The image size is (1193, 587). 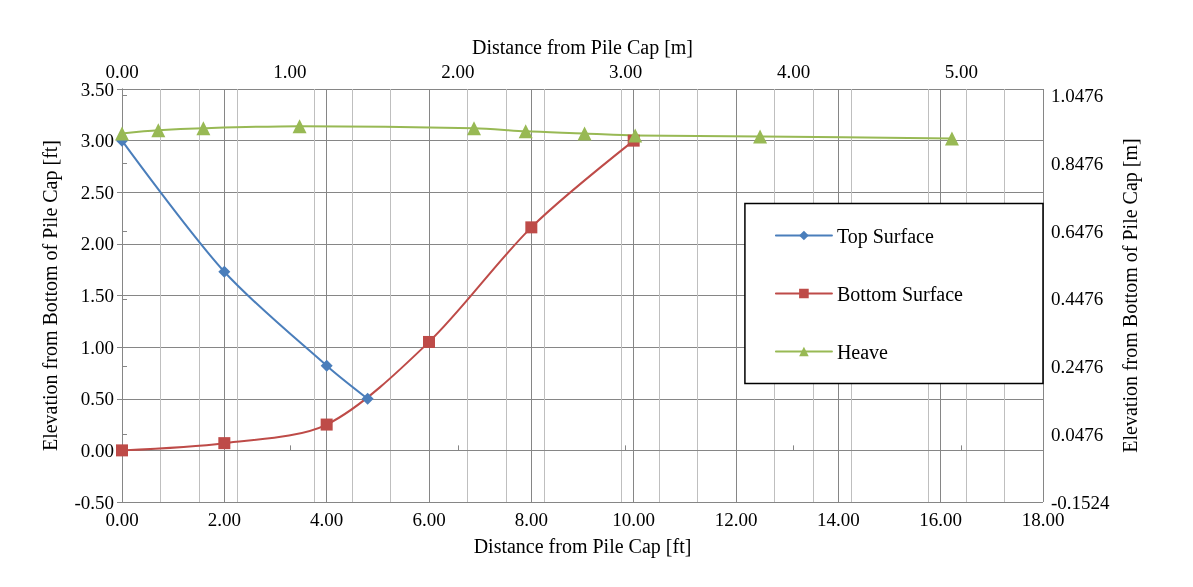 What do you see at coordinates (900, 293) in the screenshot?
I see `legend-label: Bottom Surface` at bounding box center [900, 293].